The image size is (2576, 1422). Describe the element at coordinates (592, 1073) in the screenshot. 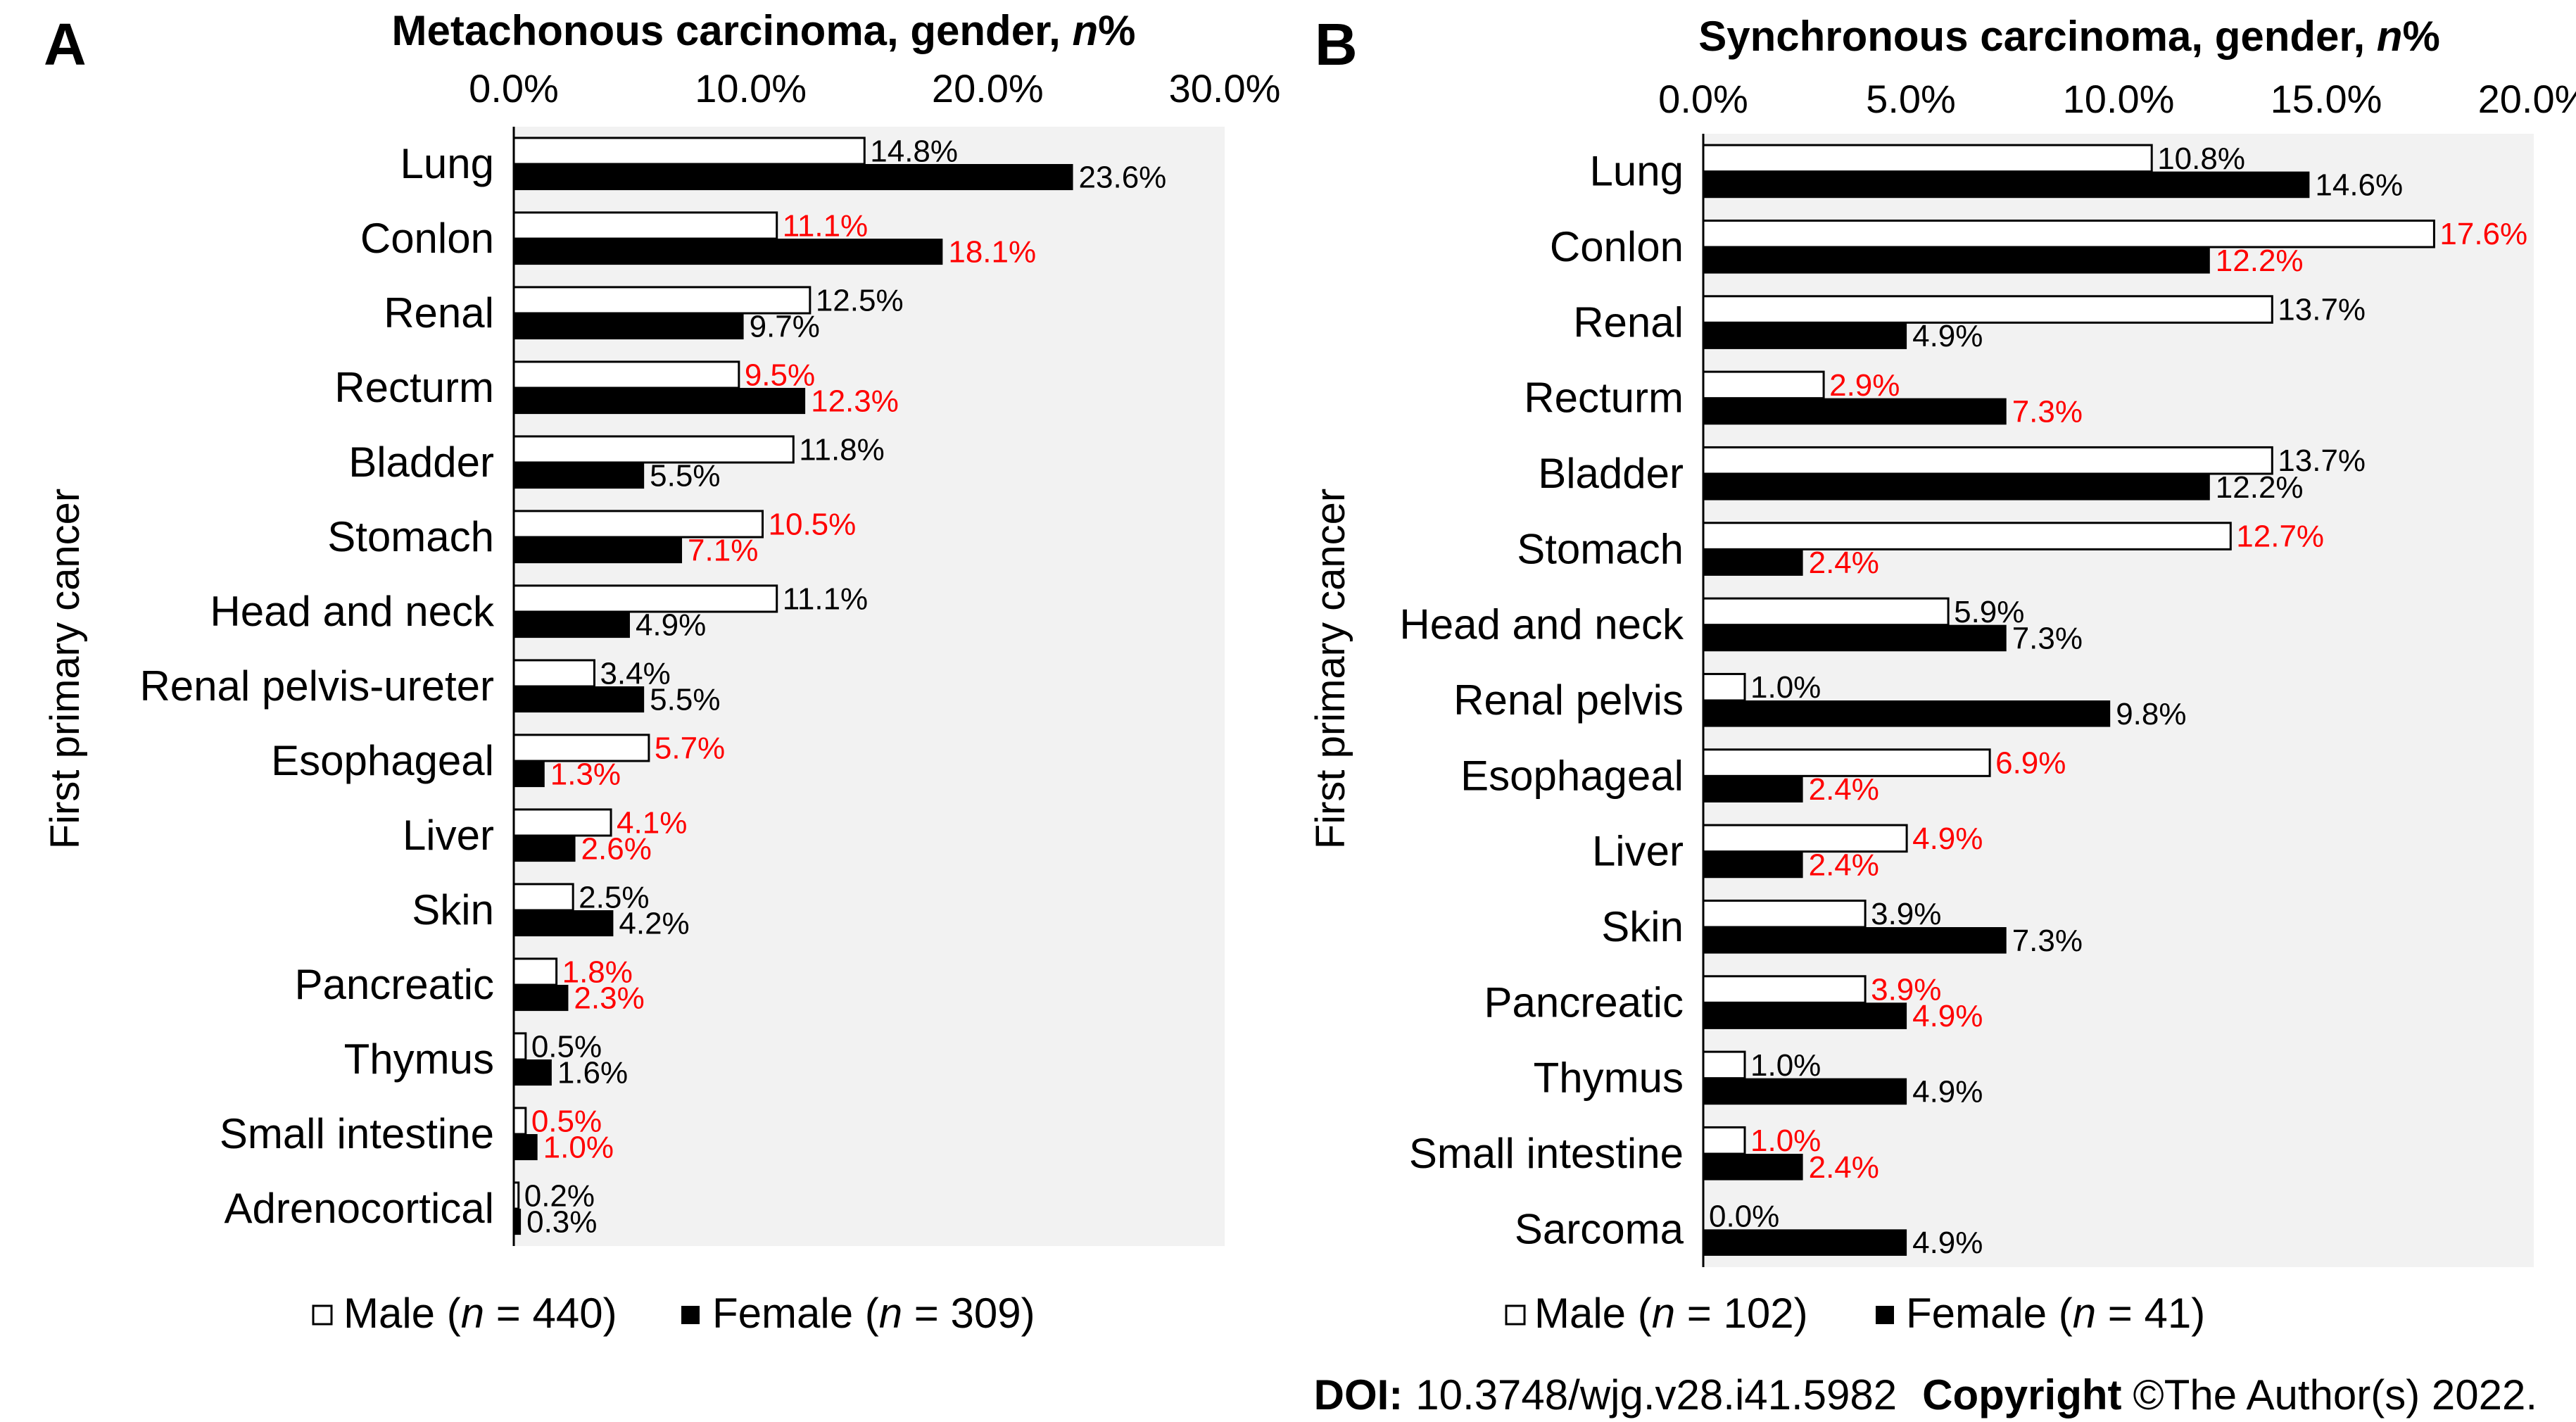

I see `data-label-female-a: 1.6%` at that location.